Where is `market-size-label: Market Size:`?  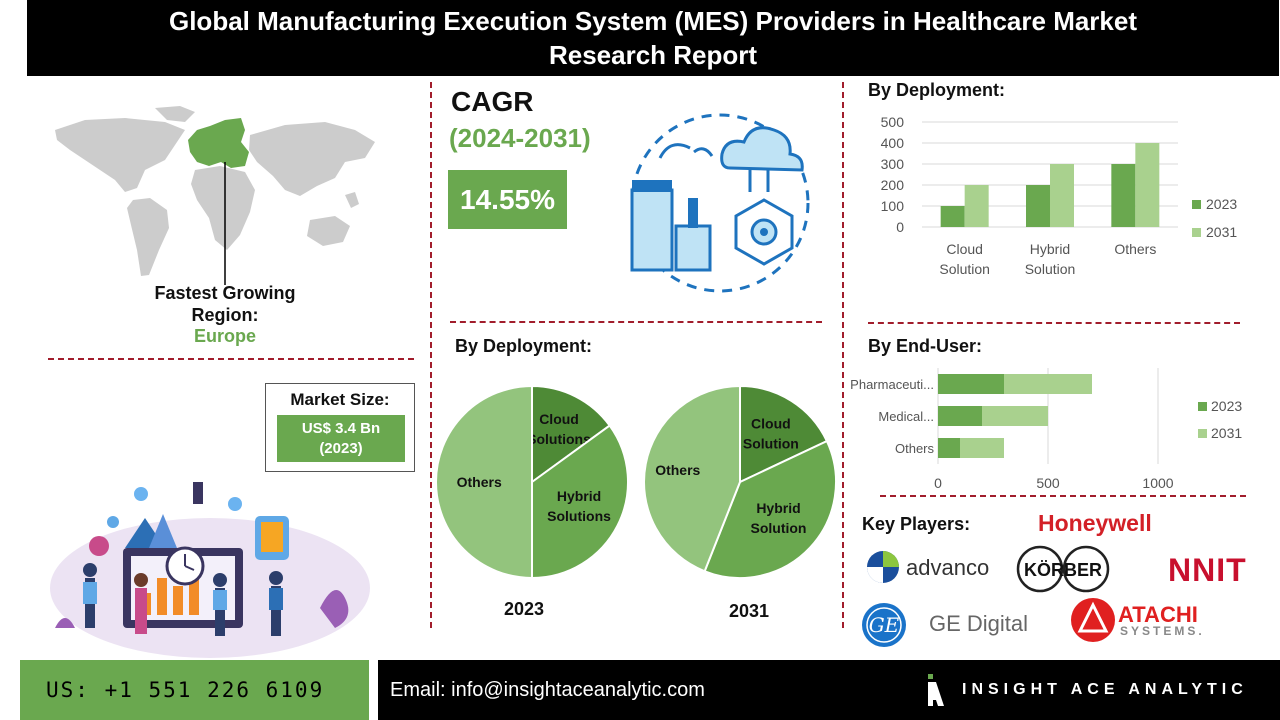
market-size-label: Market Size: is located at coordinates (340, 399).